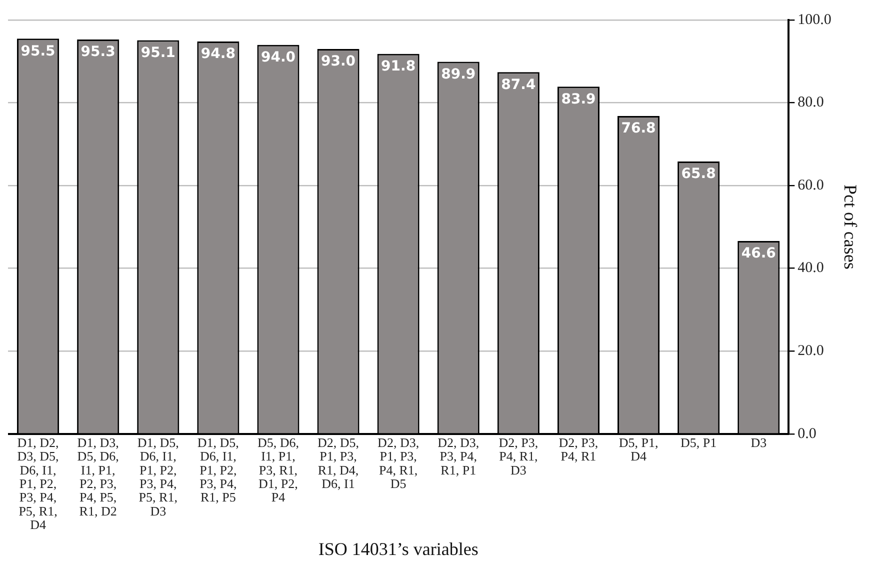  Describe the element at coordinates (98, 476) in the screenshot. I see `x-tick-label: D1, D3, D5, D6, I1, P1, P2, P3, P4, P5, R1, D2` at that location.